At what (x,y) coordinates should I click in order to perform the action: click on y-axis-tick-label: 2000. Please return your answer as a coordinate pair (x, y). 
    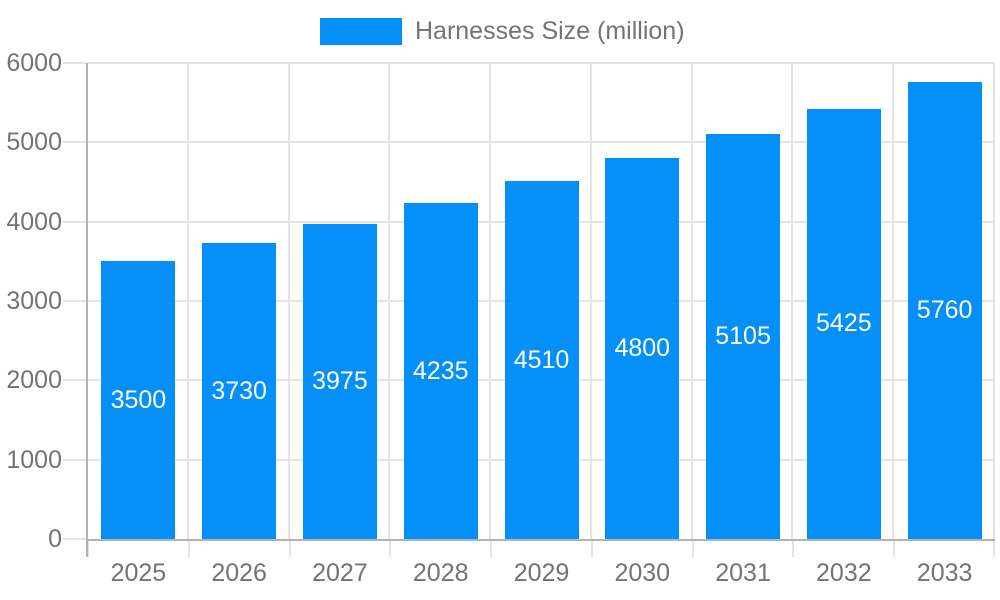
    Looking at the image, I should click on (34, 380).